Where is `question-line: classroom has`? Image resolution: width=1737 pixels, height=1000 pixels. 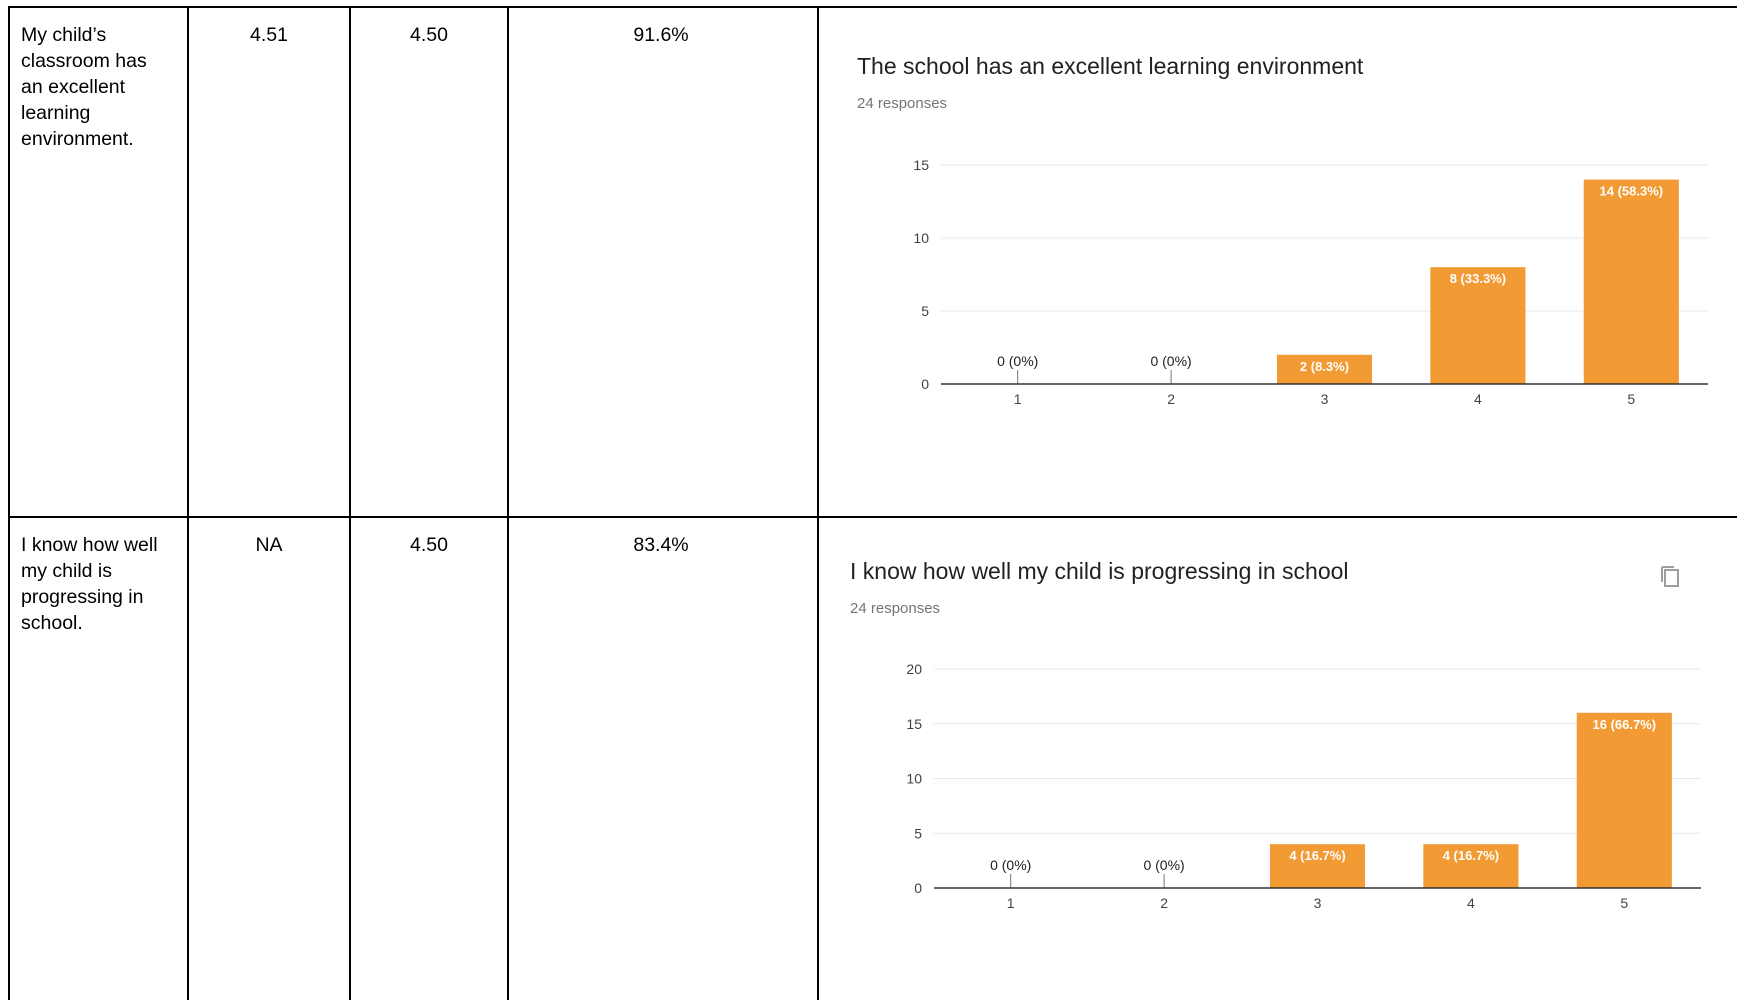 question-line: classroom has is located at coordinates (84, 61).